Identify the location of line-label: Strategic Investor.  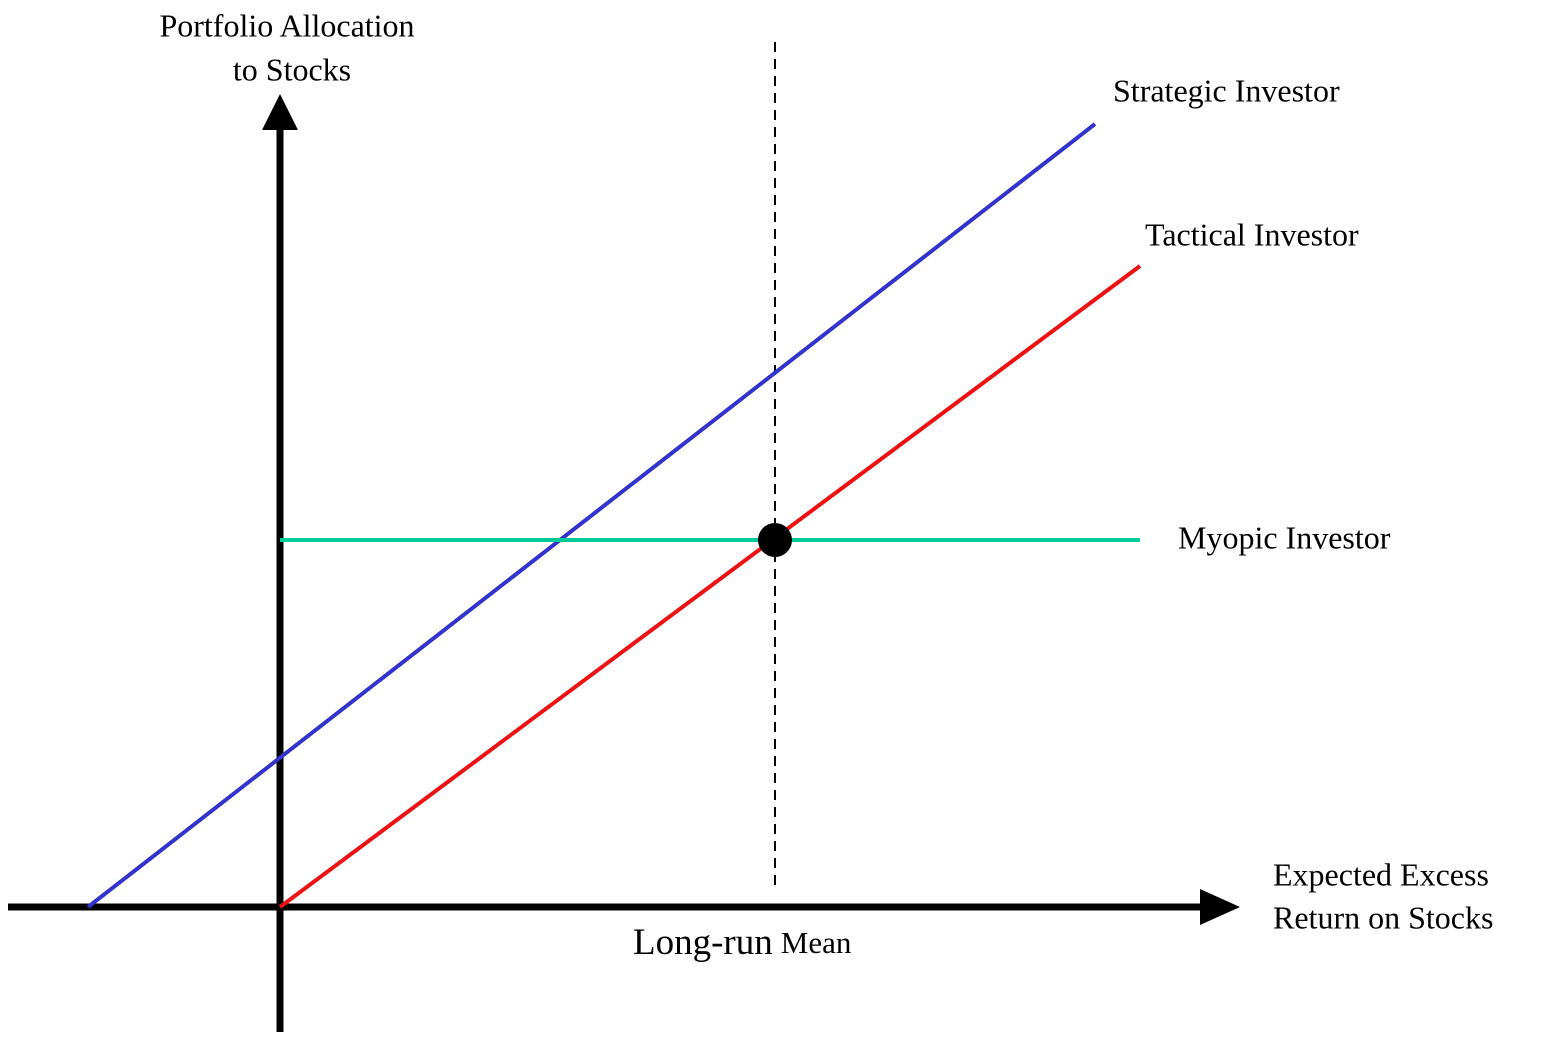
(1226, 90).